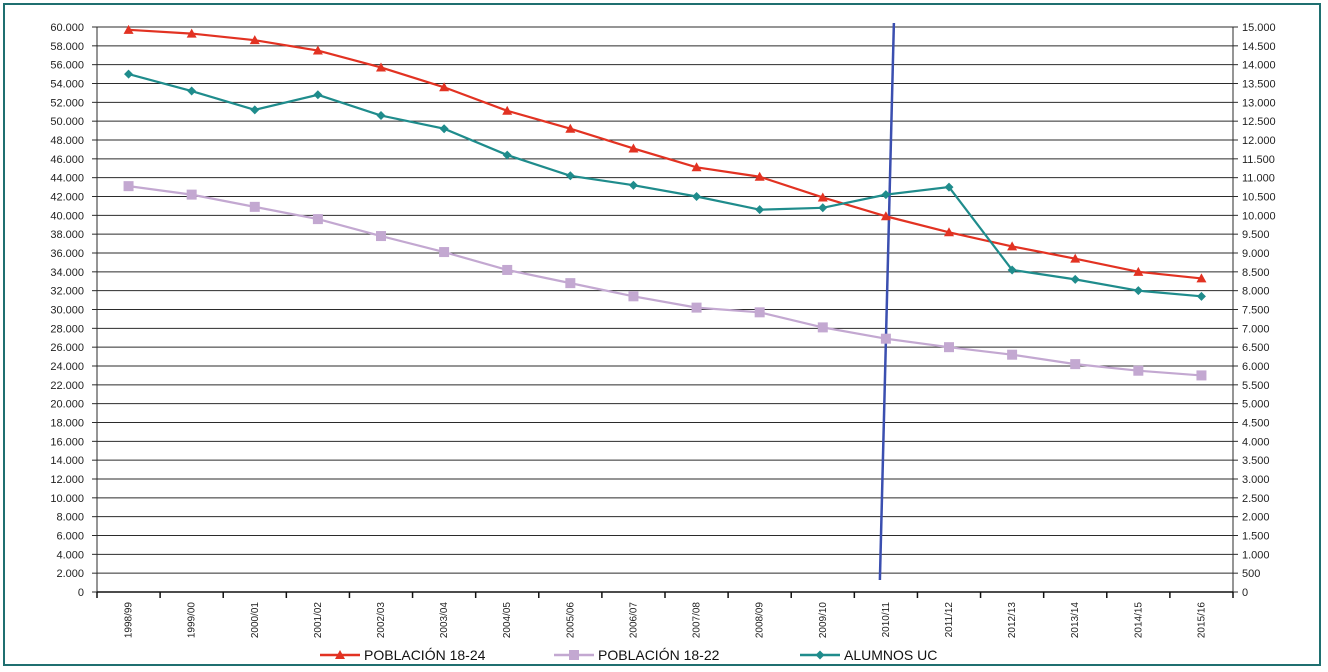 The height and width of the screenshot is (672, 1328). I want to click on legend-label: ALUMNOS UC, so click(890, 655).